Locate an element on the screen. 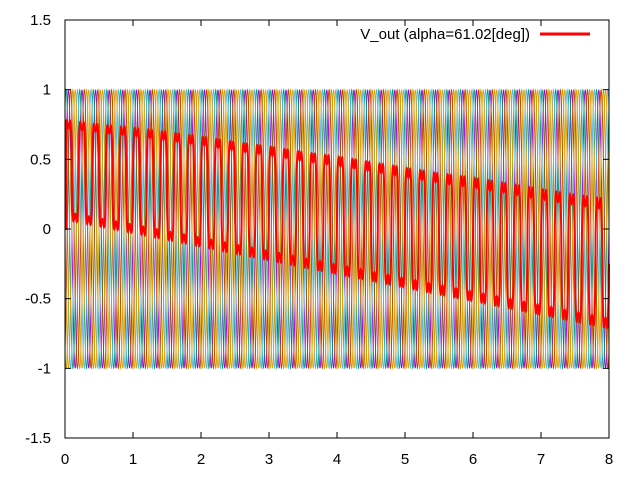  legend: V_out (alpha=61.02[deg]) is located at coordinates (475, 34).